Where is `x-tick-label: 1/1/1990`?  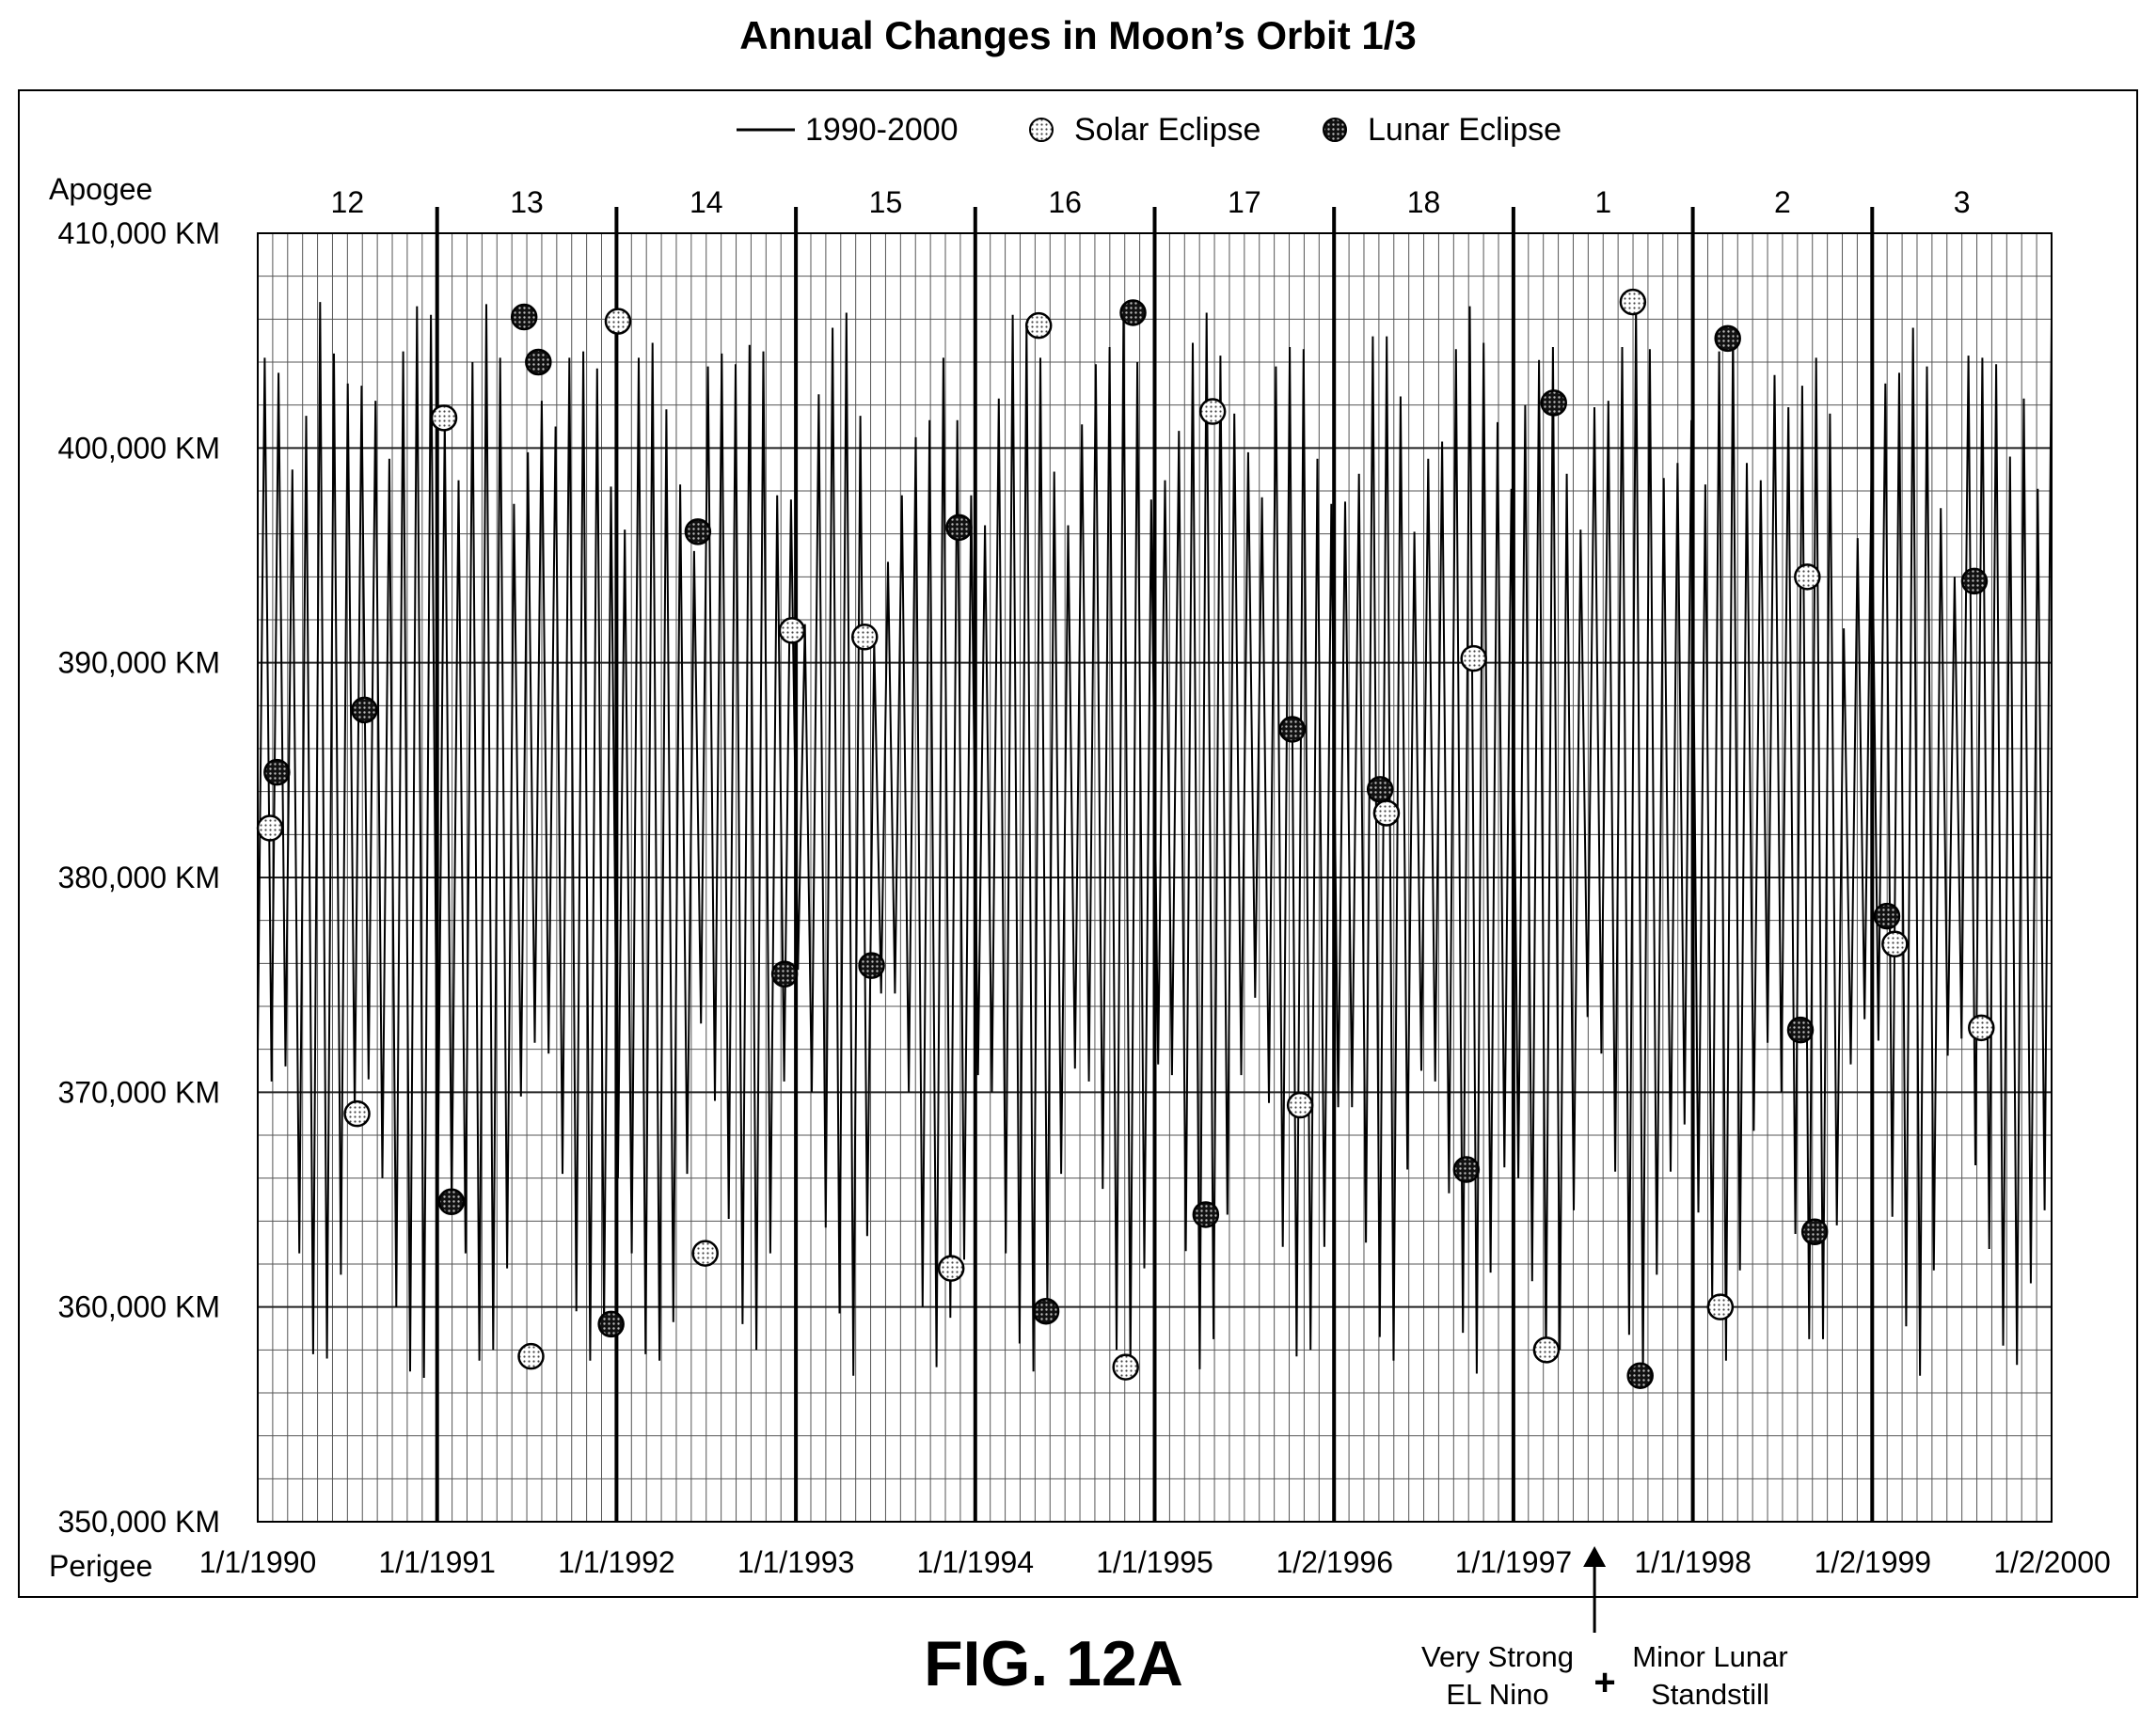
x-tick-label: 1/1/1990 is located at coordinates (258, 1562).